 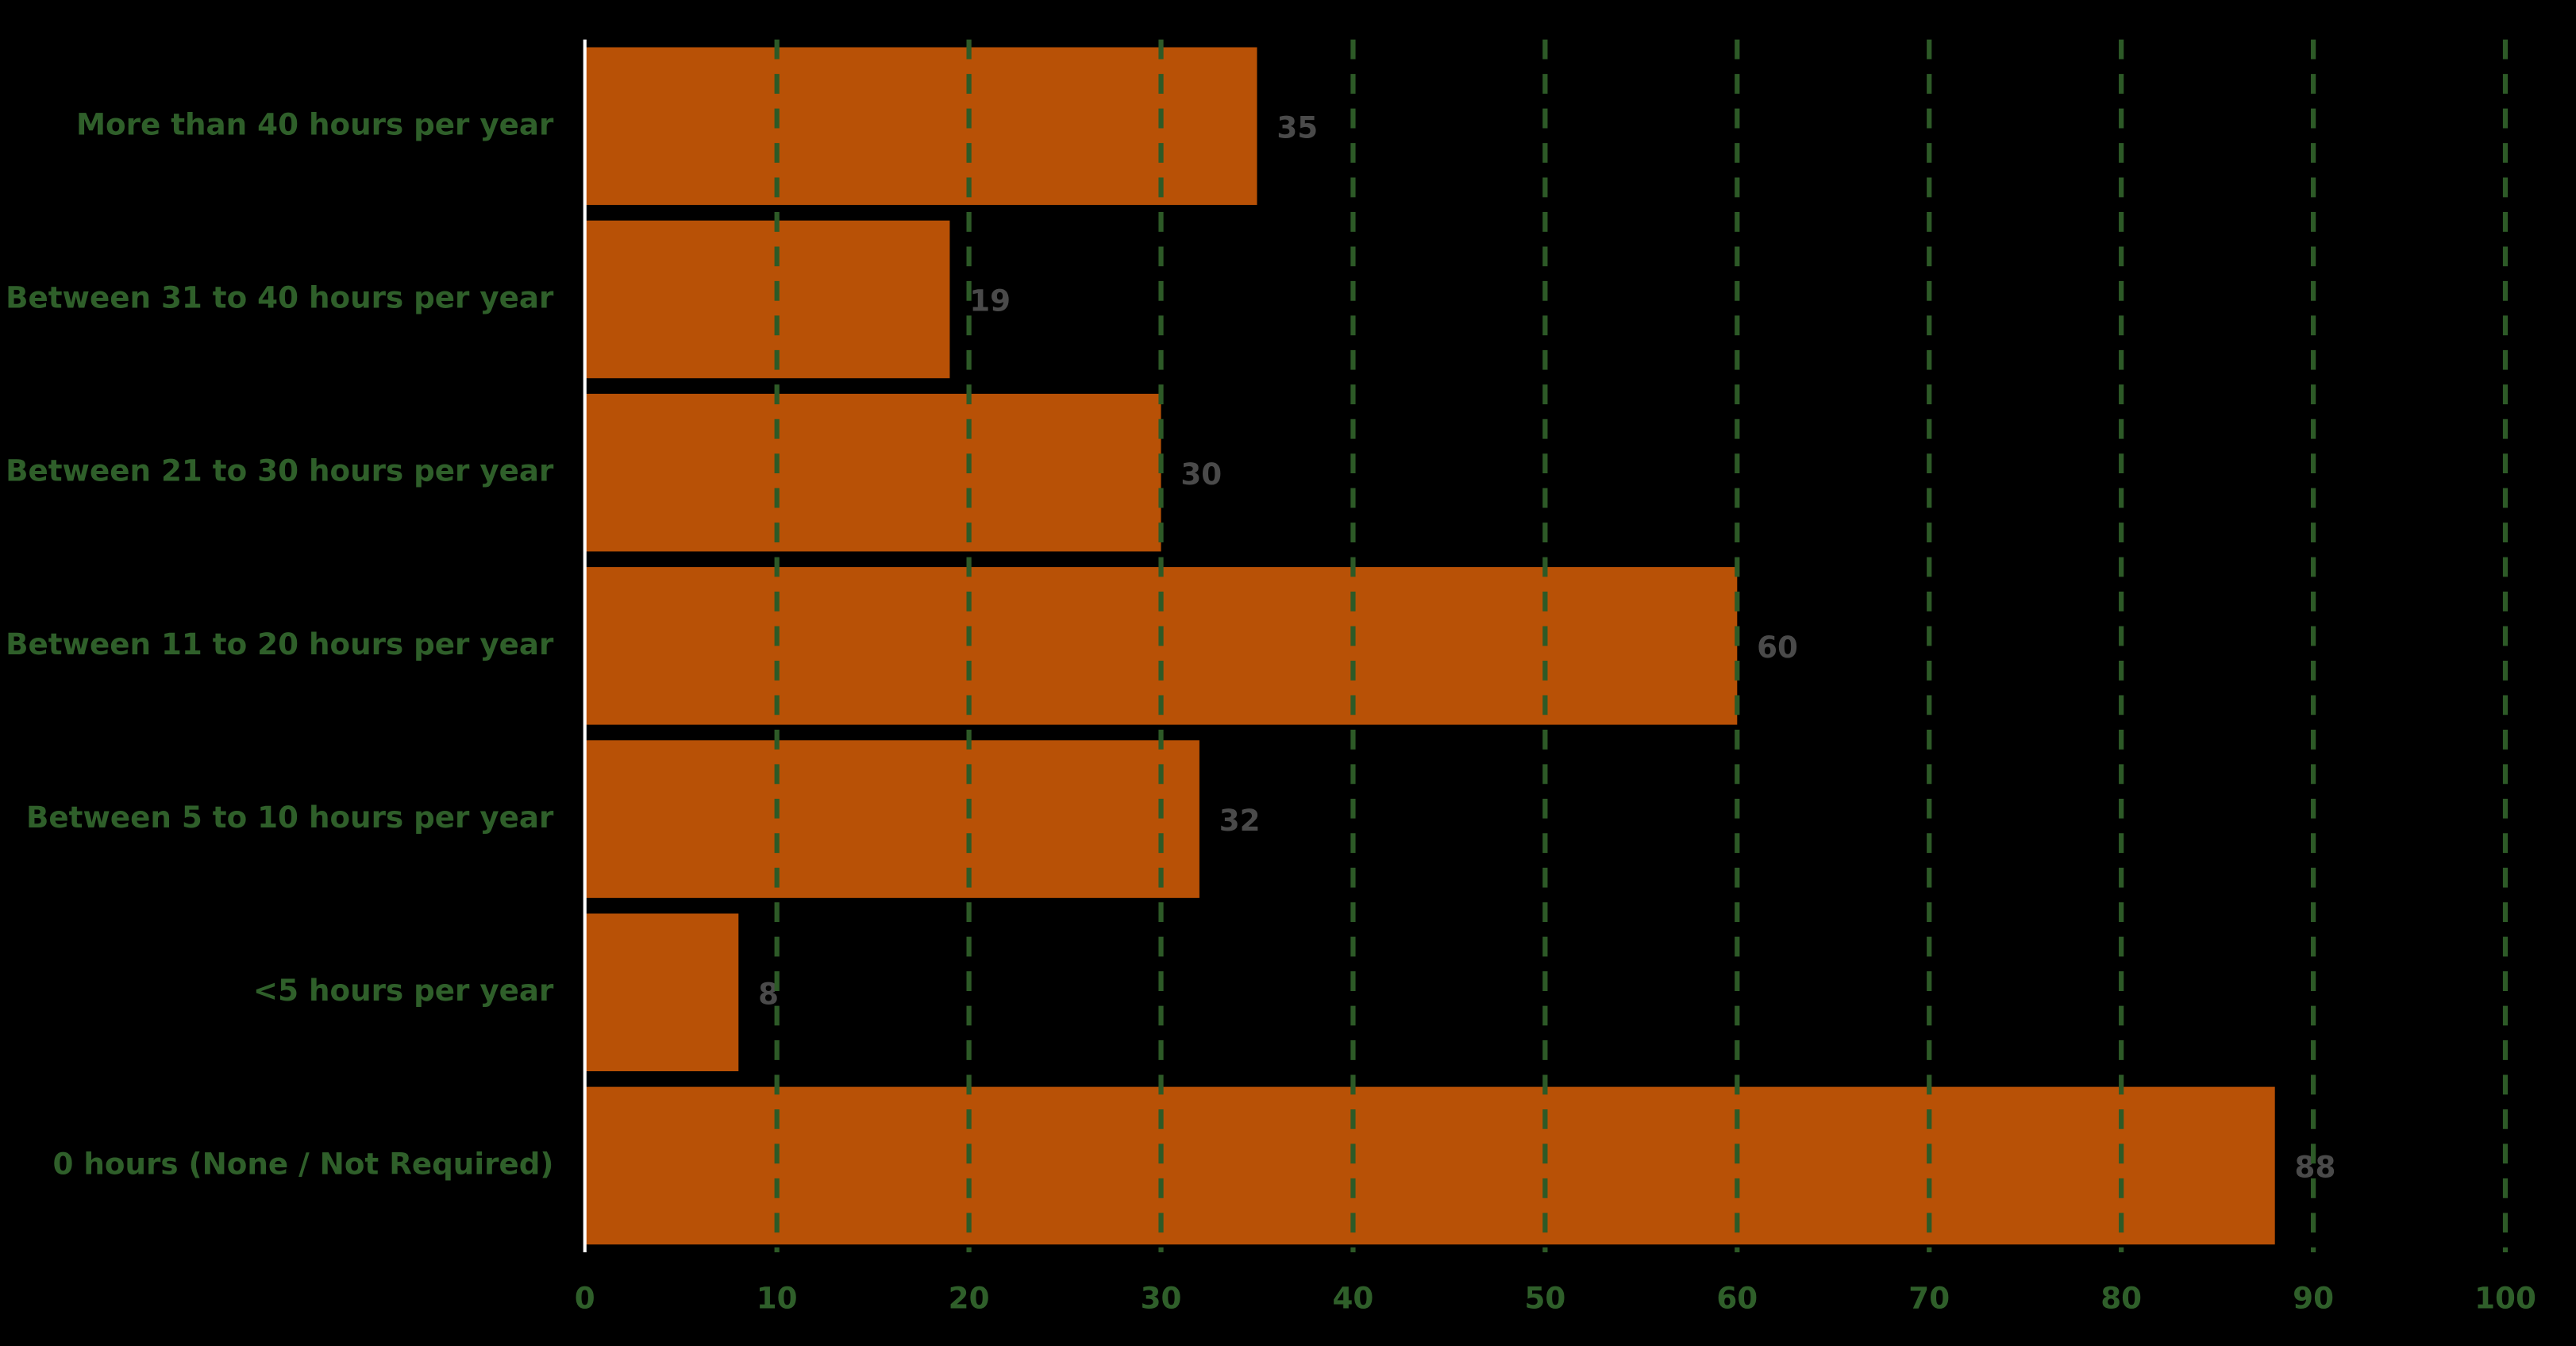 What do you see at coordinates (585, 1298) in the screenshot?
I see `x-tick-label: 0` at bounding box center [585, 1298].